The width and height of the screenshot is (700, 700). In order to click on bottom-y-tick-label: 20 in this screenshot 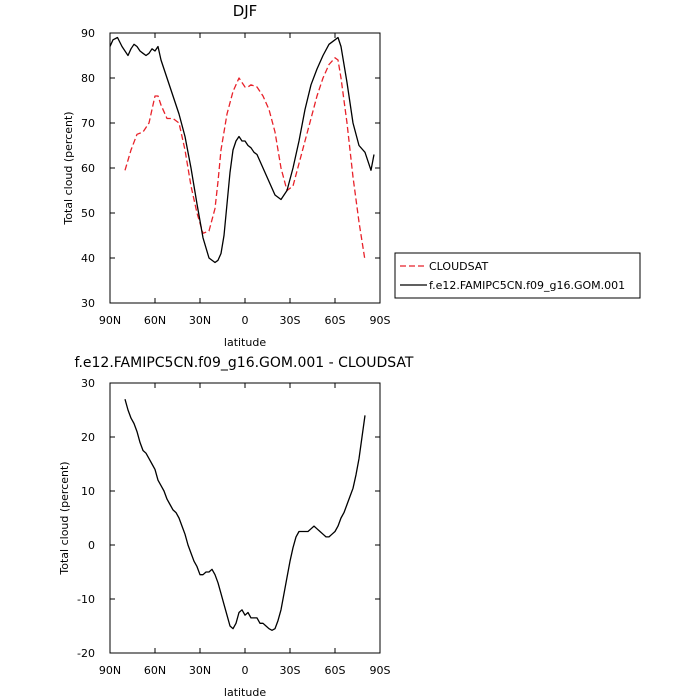, I will do `click(88, 437)`.